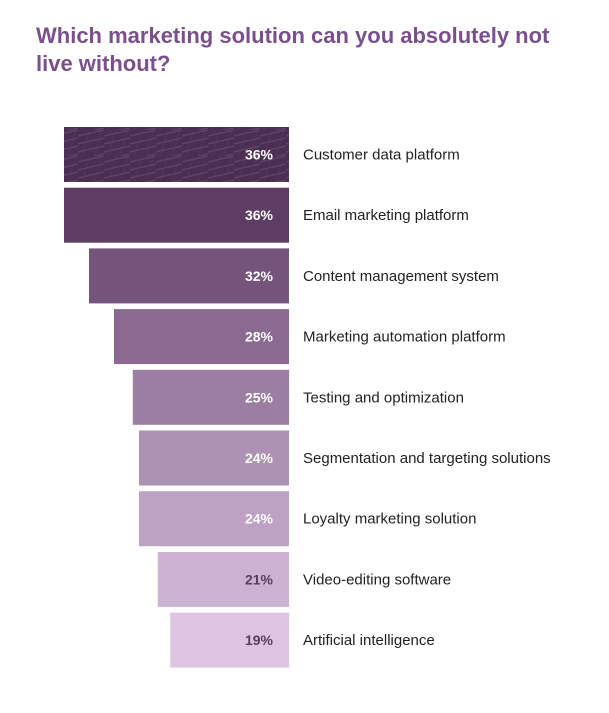 This screenshot has width=609, height=713. Describe the element at coordinates (176, 154) in the screenshot. I see `bar-1-texture` at that location.